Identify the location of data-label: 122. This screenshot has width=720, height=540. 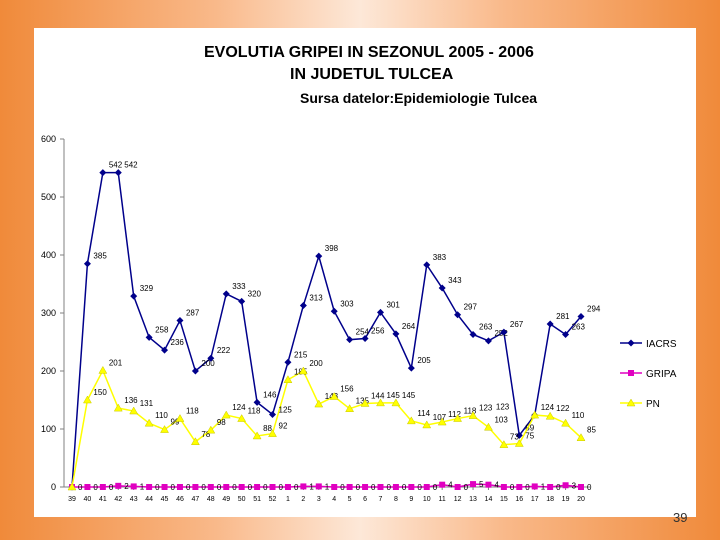
(563, 408).